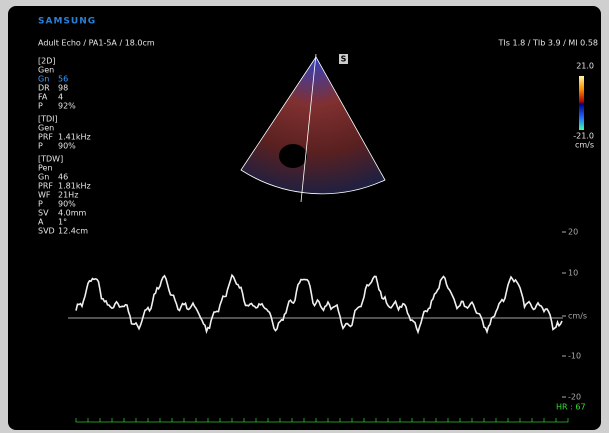  What do you see at coordinates (585, 66) in the screenshot?
I see `color-bar-top: 21.0` at bounding box center [585, 66].